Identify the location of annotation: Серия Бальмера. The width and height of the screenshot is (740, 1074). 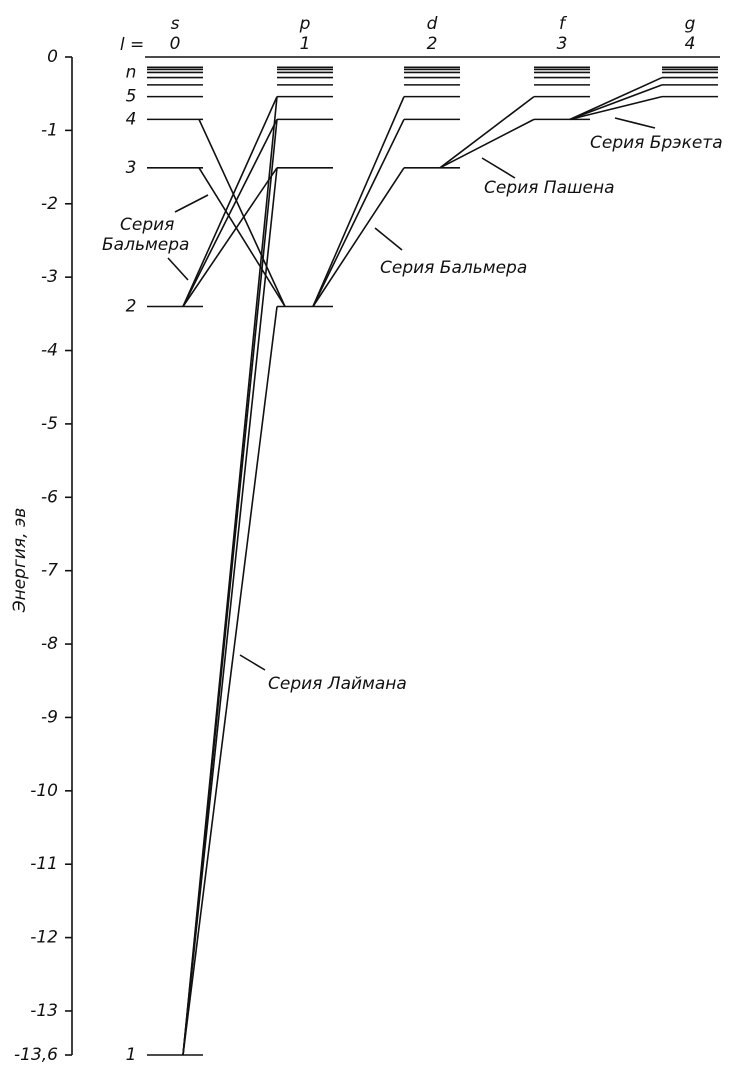
(453, 268).